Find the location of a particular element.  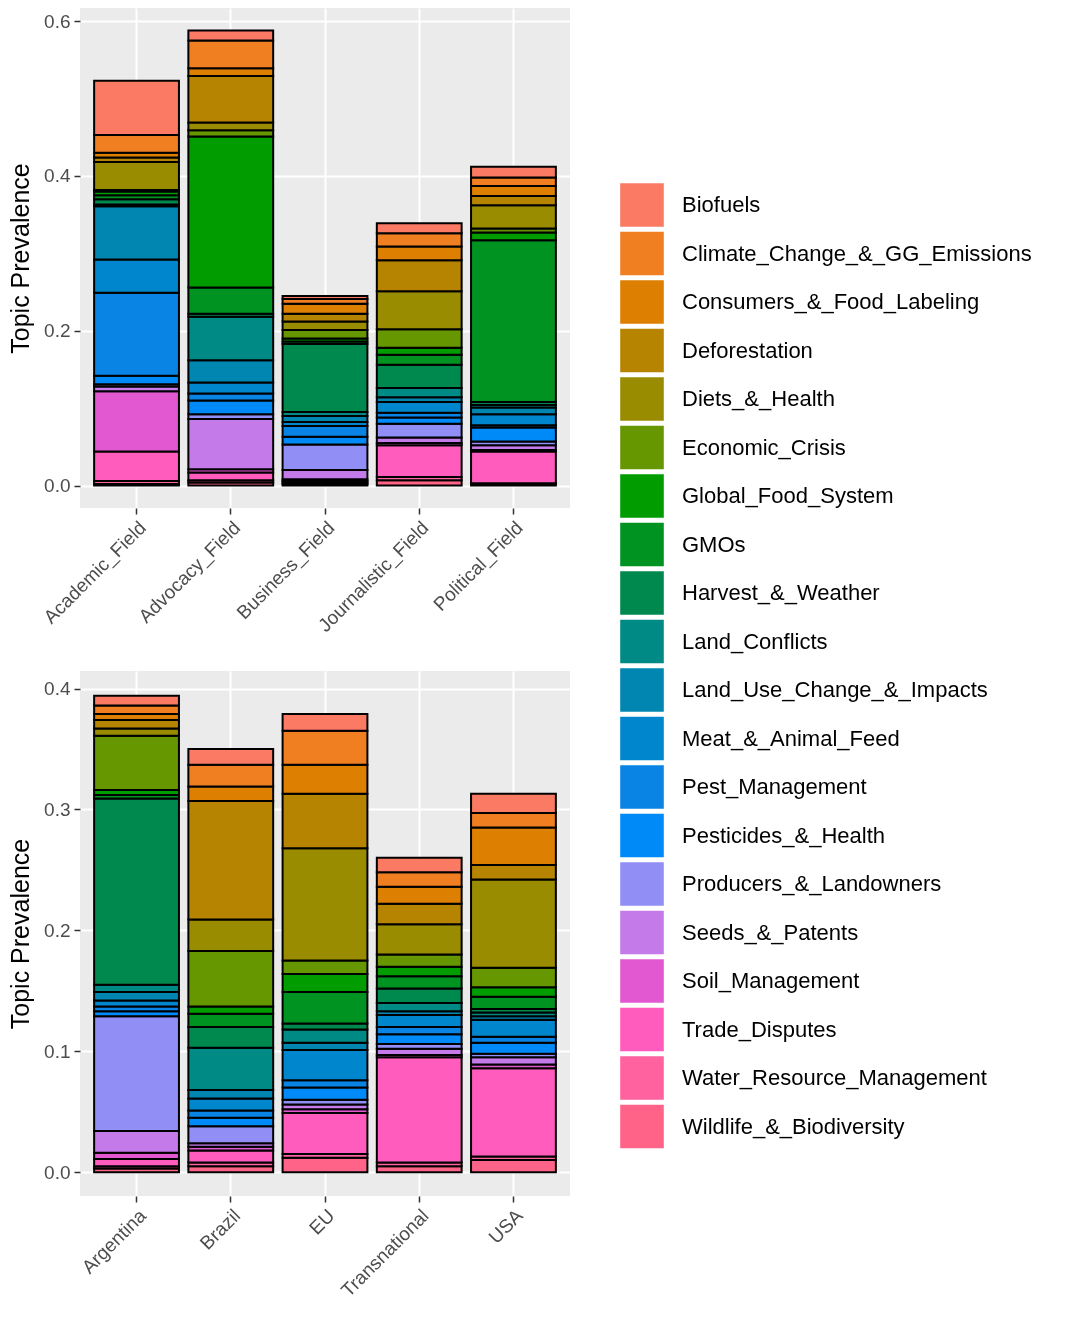

y-tick-label: 0.6 is located at coordinates (57, 21).